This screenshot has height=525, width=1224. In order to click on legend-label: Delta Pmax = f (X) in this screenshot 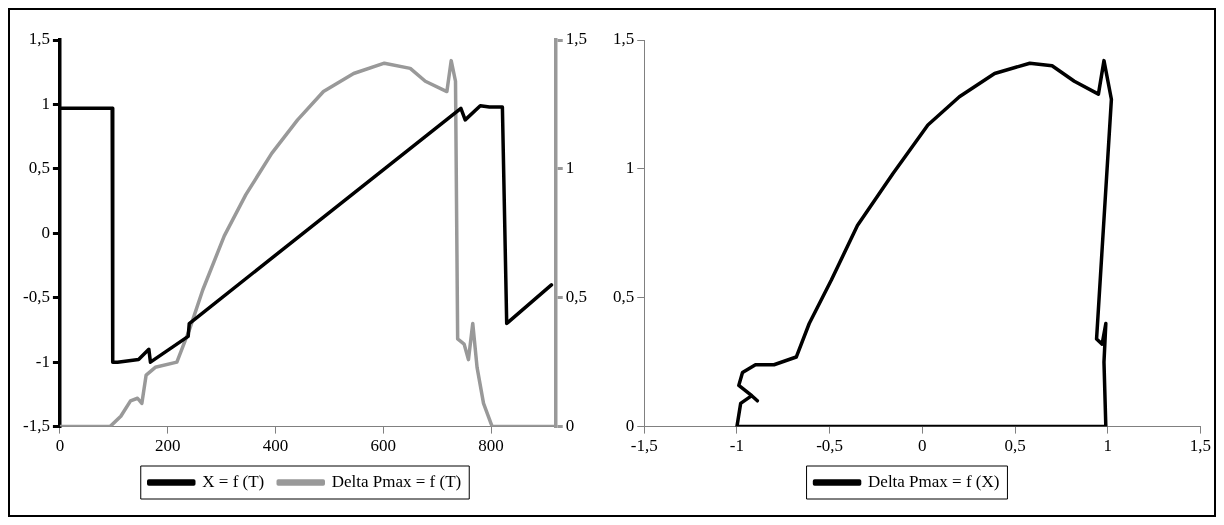, I will do `click(934, 481)`.